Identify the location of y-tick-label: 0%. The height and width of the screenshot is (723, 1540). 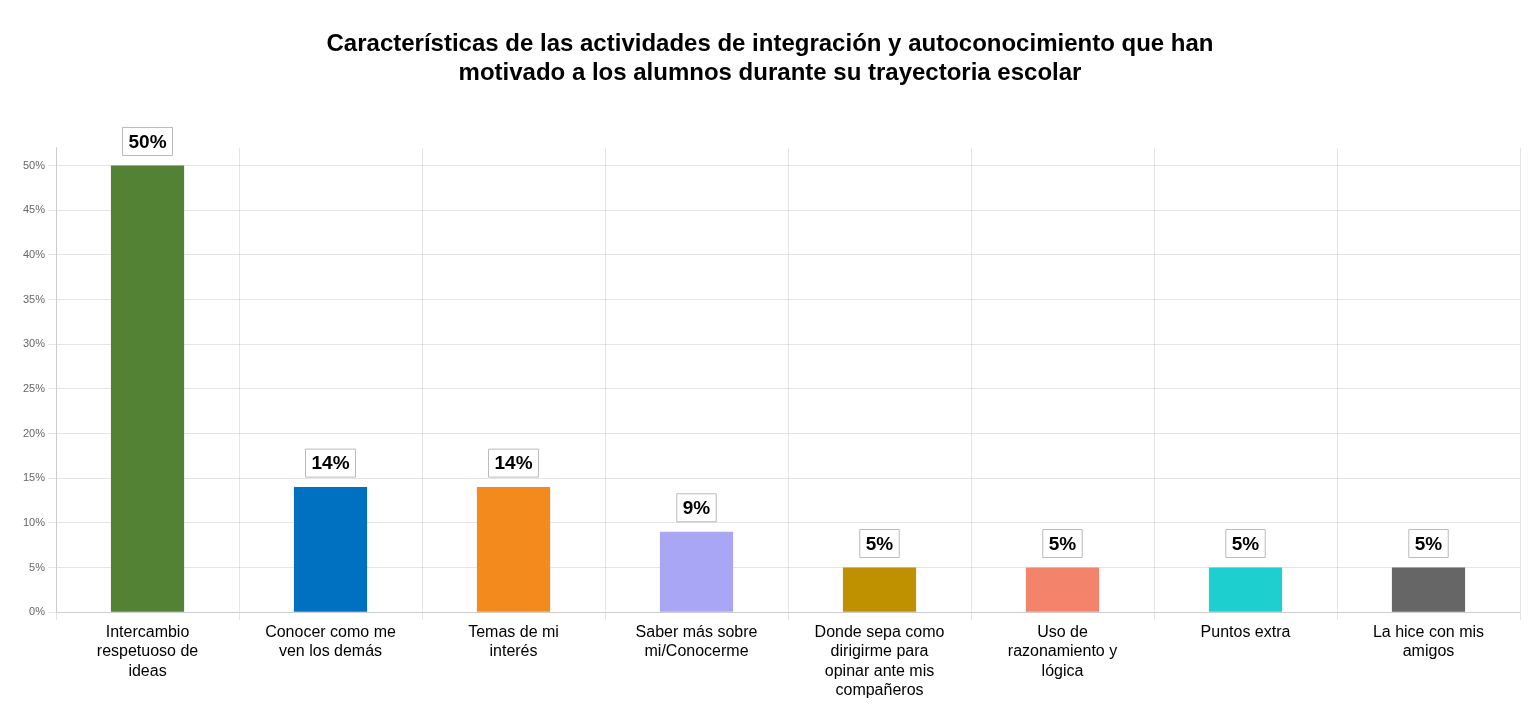
(37, 611).